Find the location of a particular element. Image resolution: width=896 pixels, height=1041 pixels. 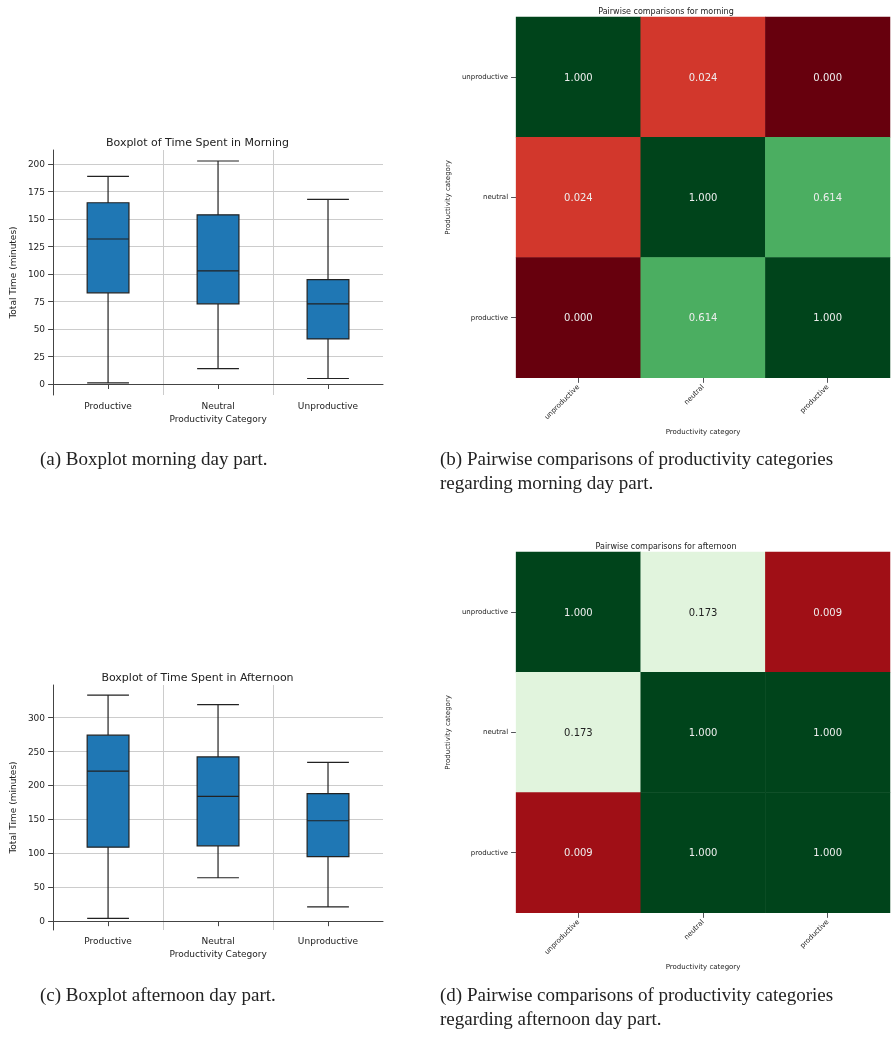

y-tick-label: 300 is located at coordinates (36, 717).